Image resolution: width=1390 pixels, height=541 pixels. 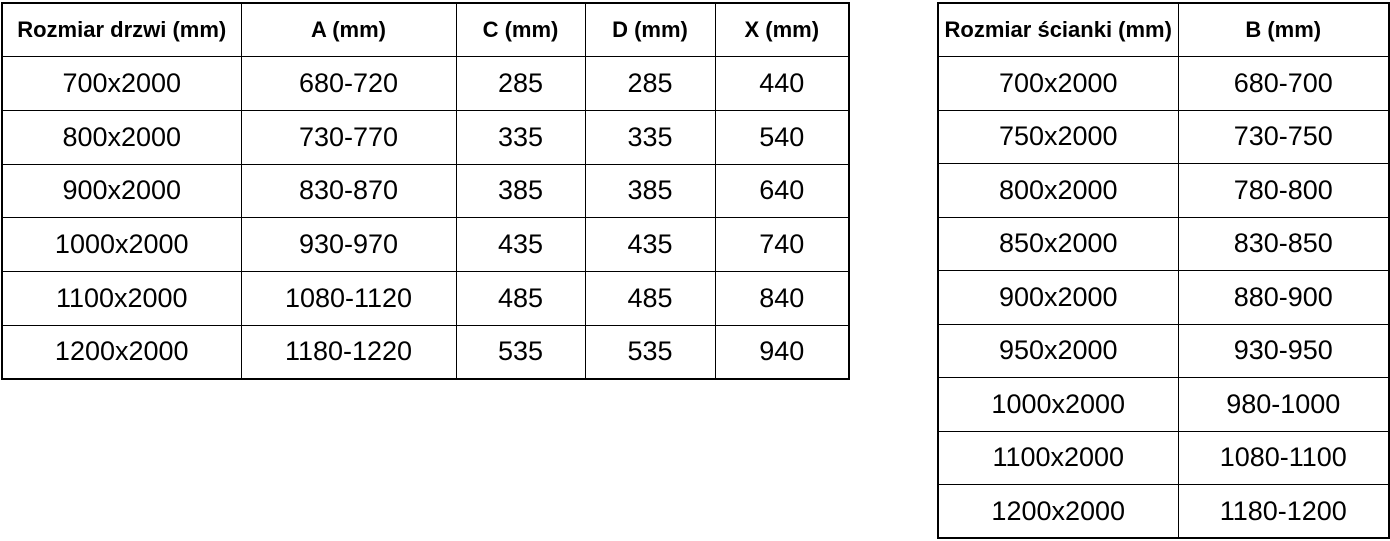 What do you see at coordinates (782, 83) in the screenshot?
I see `cell-x: 440` at bounding box center [782, 83].